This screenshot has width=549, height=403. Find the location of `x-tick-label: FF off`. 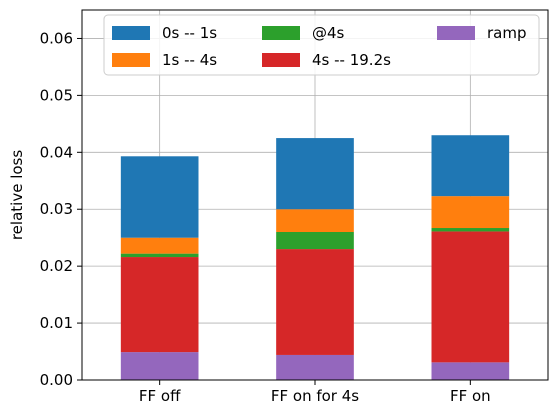

x-tick-label: FF off is located at coordinates (160, 395).